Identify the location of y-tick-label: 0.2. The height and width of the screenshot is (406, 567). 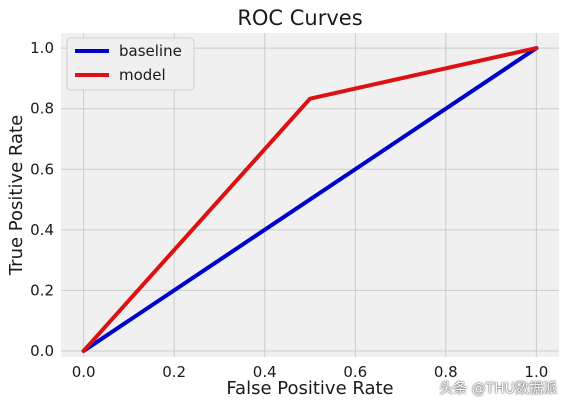
(42, 290).